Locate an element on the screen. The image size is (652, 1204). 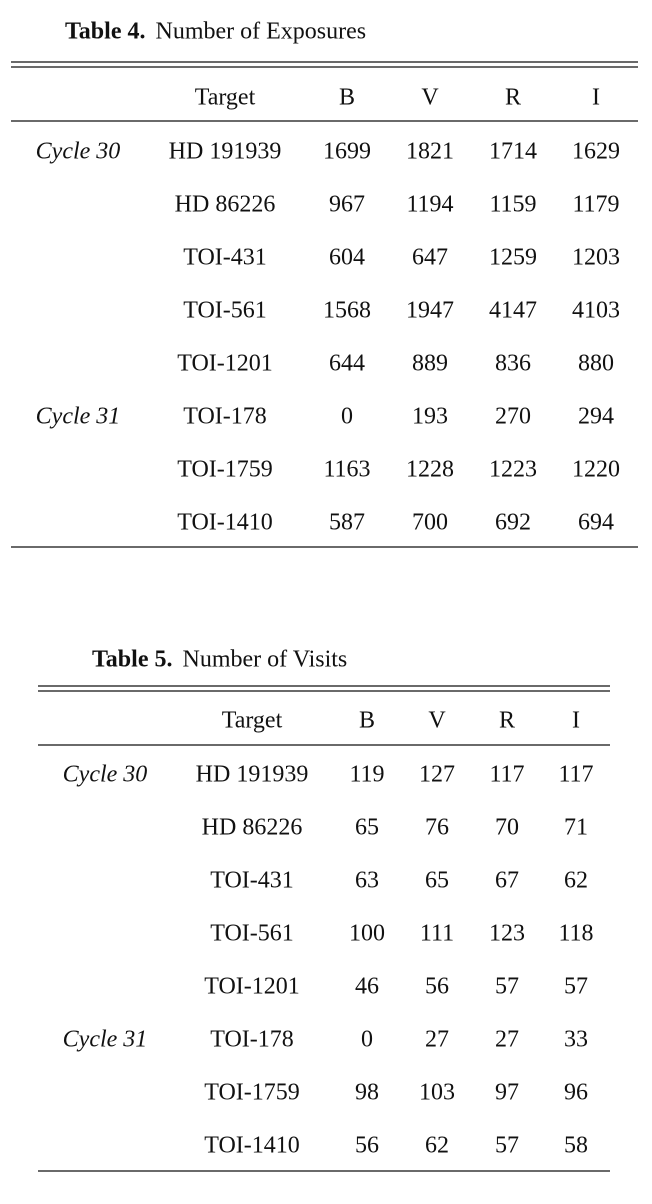
cell: 63 is located at coordinates (367, 881).